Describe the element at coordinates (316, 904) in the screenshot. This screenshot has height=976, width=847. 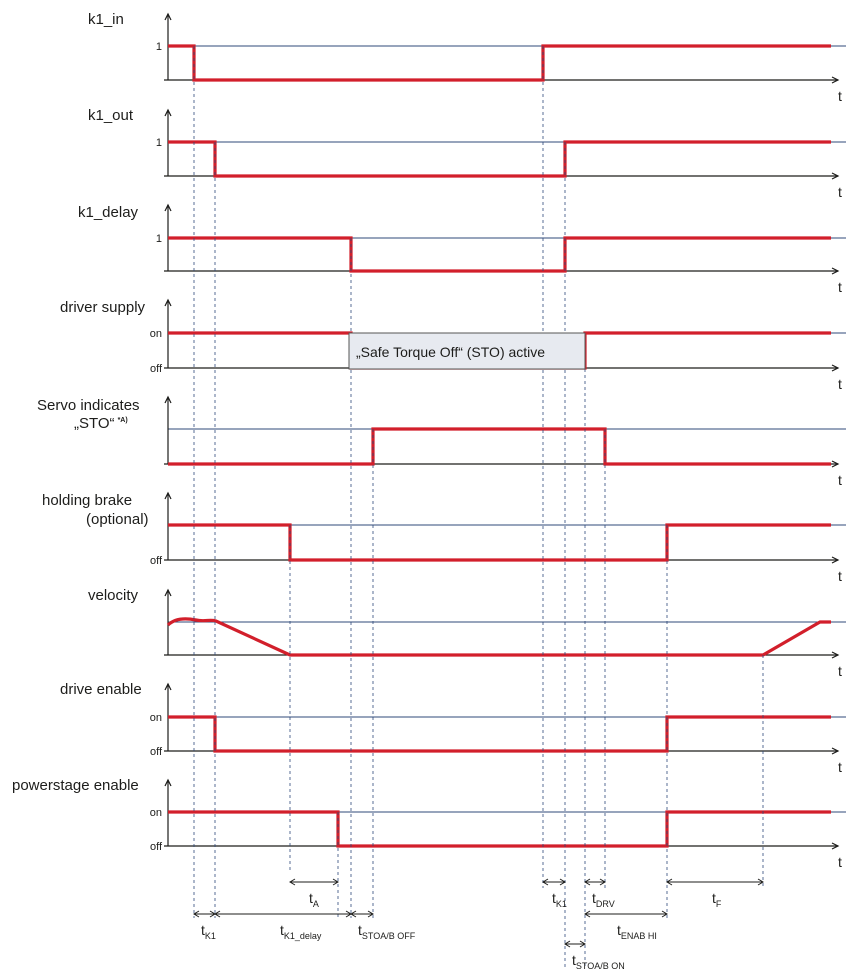
I see `timing-subscript: A` at that location.